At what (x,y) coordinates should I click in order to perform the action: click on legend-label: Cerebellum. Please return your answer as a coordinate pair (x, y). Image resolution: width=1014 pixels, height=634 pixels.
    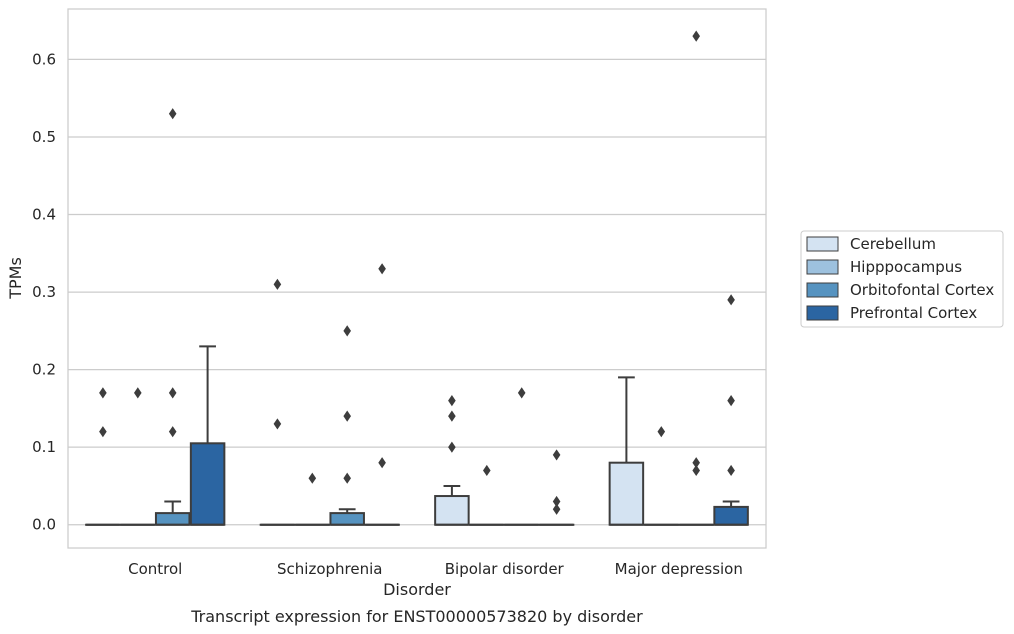
    Looking at the image, I should click on (893, 244).